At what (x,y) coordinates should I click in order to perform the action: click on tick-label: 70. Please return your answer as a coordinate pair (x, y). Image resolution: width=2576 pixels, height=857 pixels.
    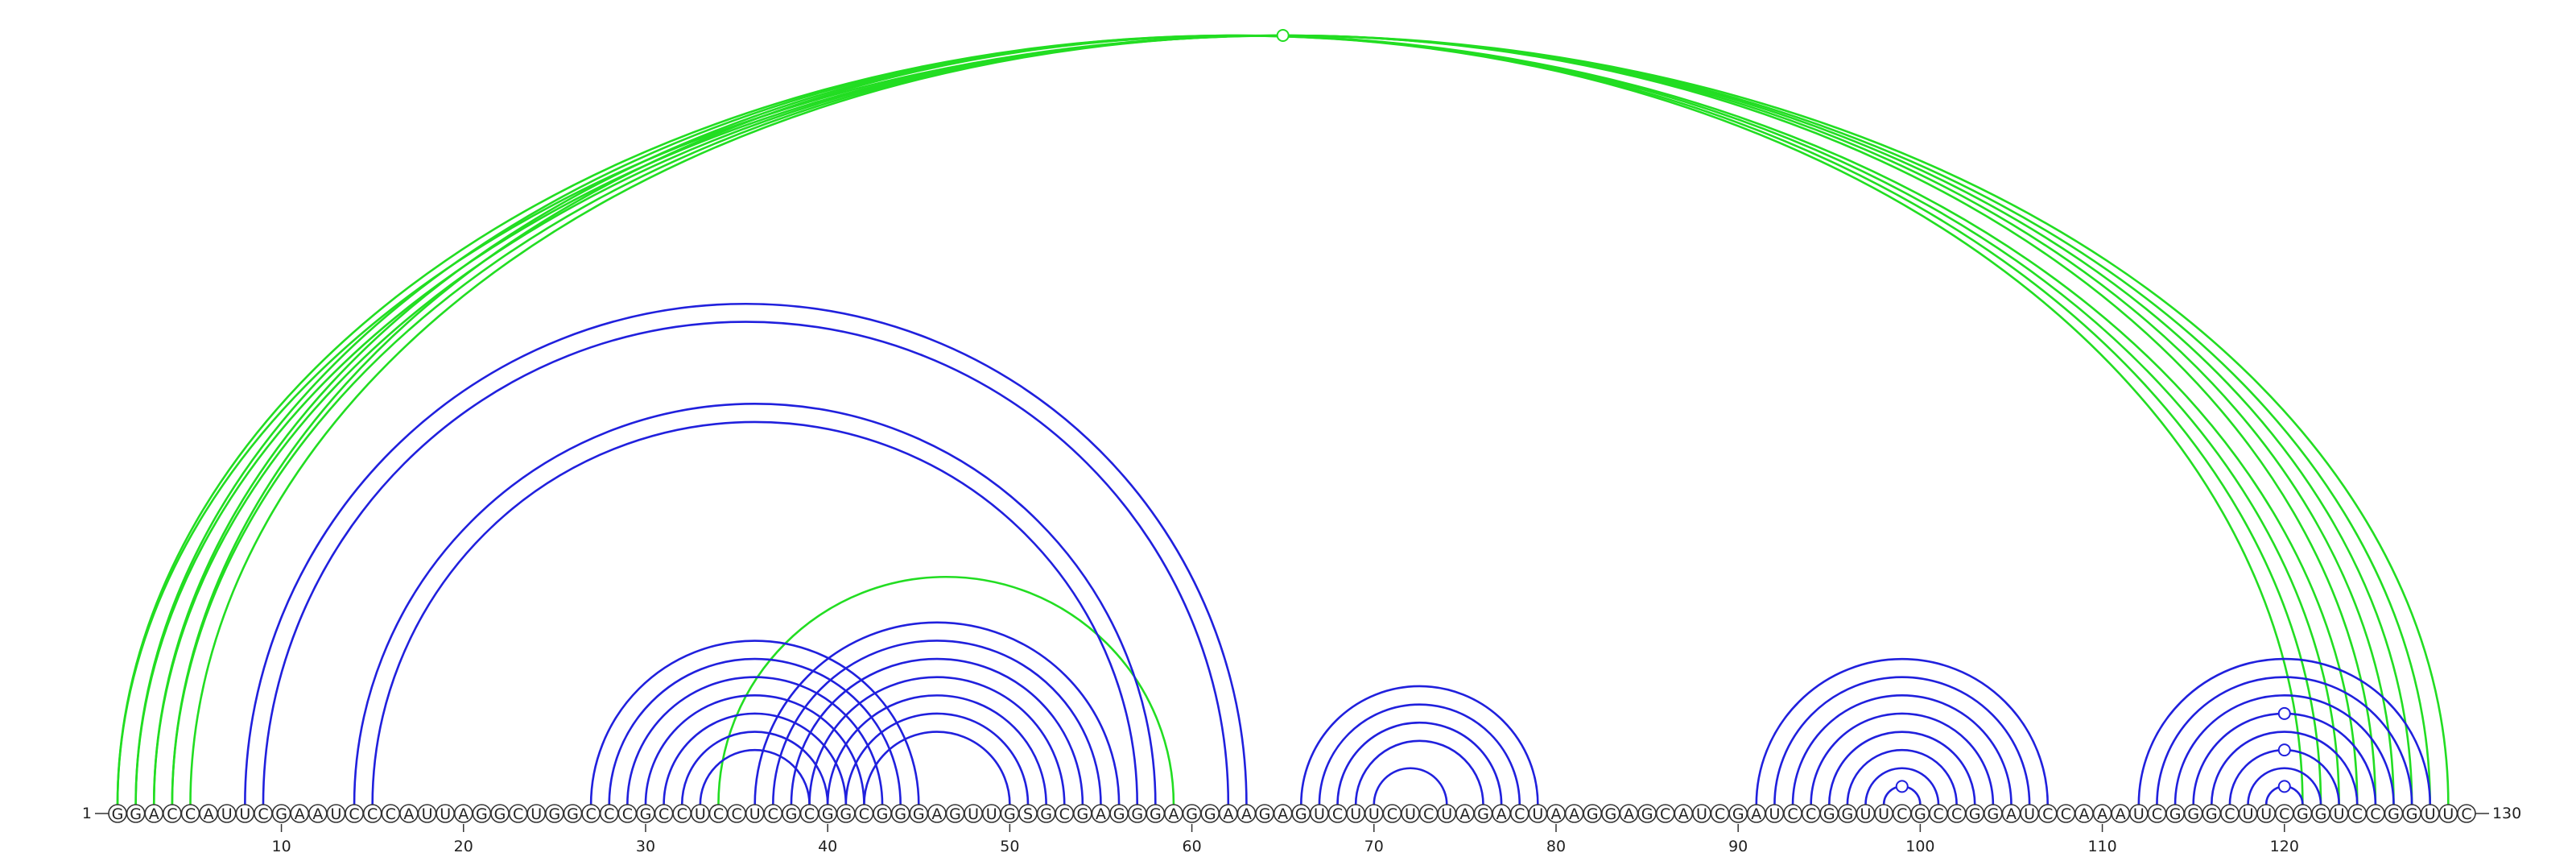
    Looking at the image, I should click on (1374, 846).